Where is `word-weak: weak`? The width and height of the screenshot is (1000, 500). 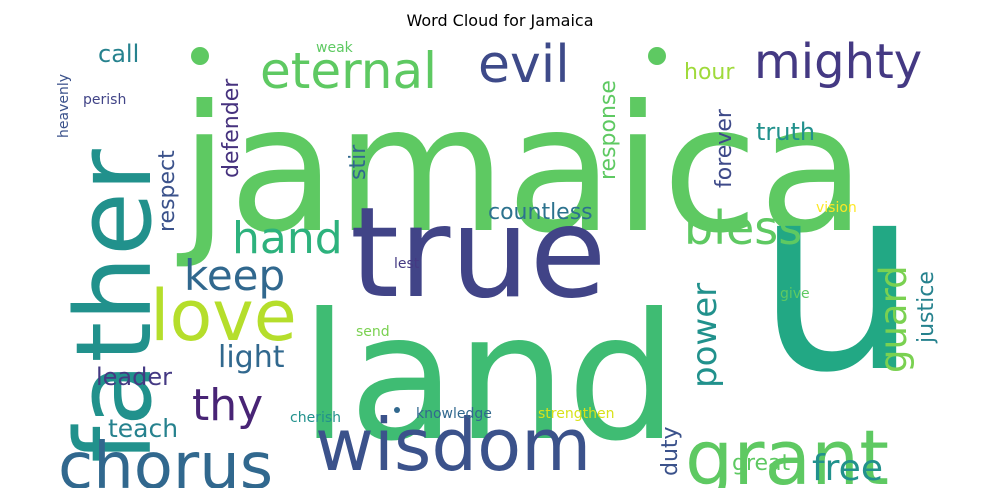 word-weak: weak is located at coordinates (335, 48).